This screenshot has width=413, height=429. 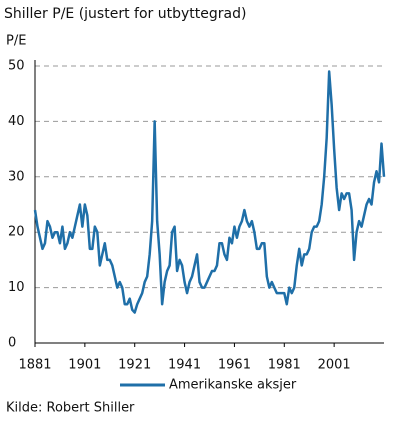 What do you see at coordinates (70, 408) in the screenshot?
I see `source: Kilde: Robert Shiller` at bounding box center [70, 408].